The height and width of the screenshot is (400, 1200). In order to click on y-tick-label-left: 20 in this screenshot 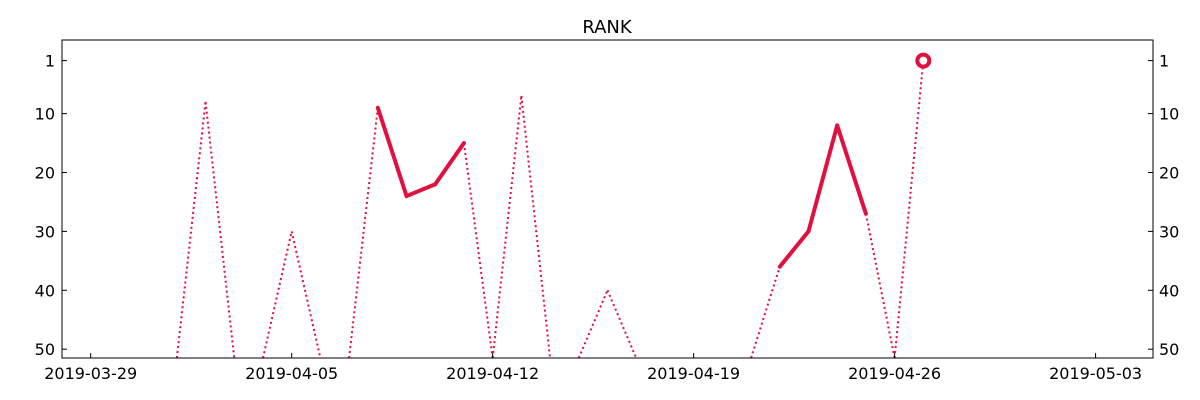, I will do `click(45, 173)`.